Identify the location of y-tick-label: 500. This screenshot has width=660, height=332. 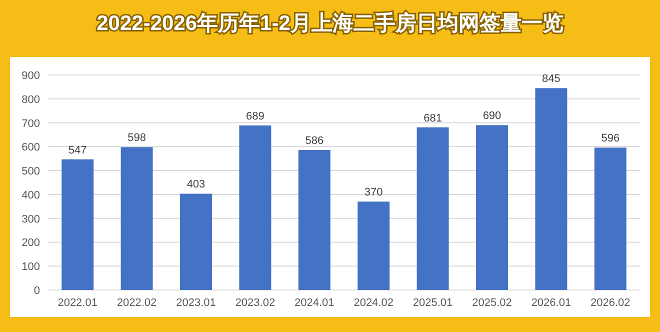
(31, 172).